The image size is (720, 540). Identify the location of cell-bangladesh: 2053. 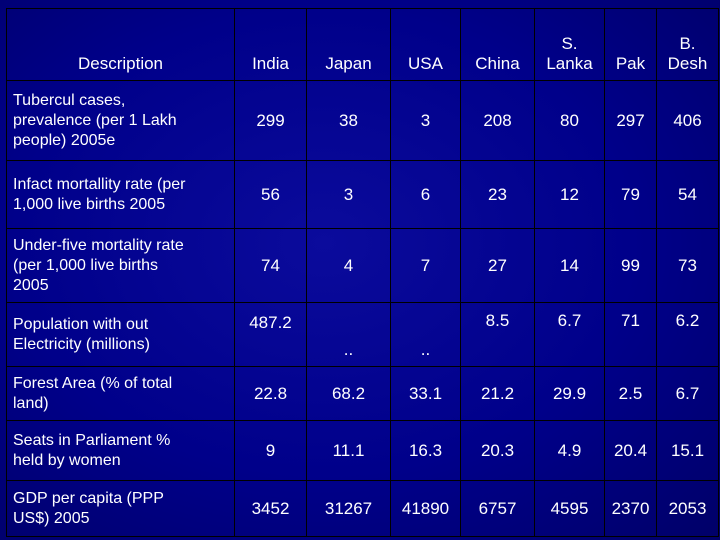
(687, 508).